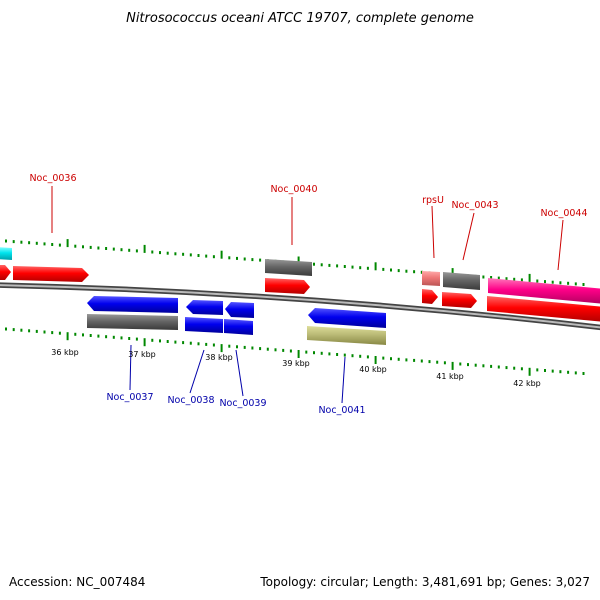 This screenshot has height=600, width=600. What do you see at coordinates (142, 354) in the screenshot?
I see `scale-label-37kbp: 37 kbp` at bounding box center [142, 354].